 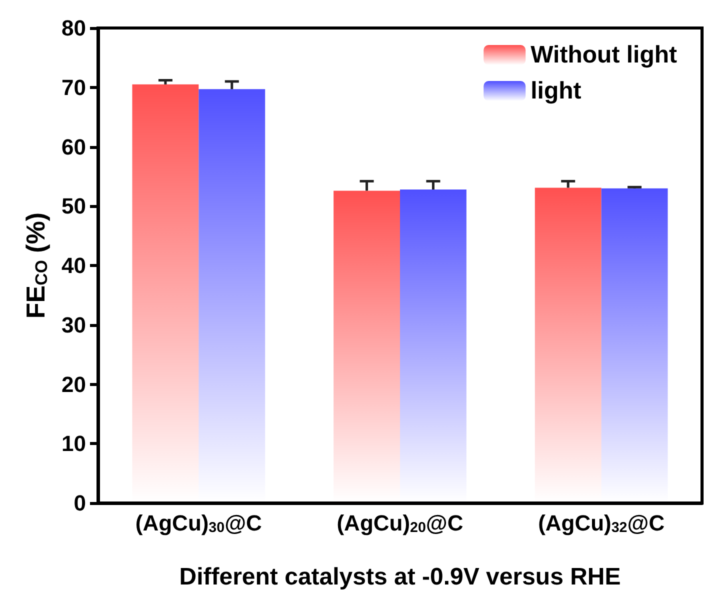 I want to click on y-tick-label: 30, so click(x=74, y=325).